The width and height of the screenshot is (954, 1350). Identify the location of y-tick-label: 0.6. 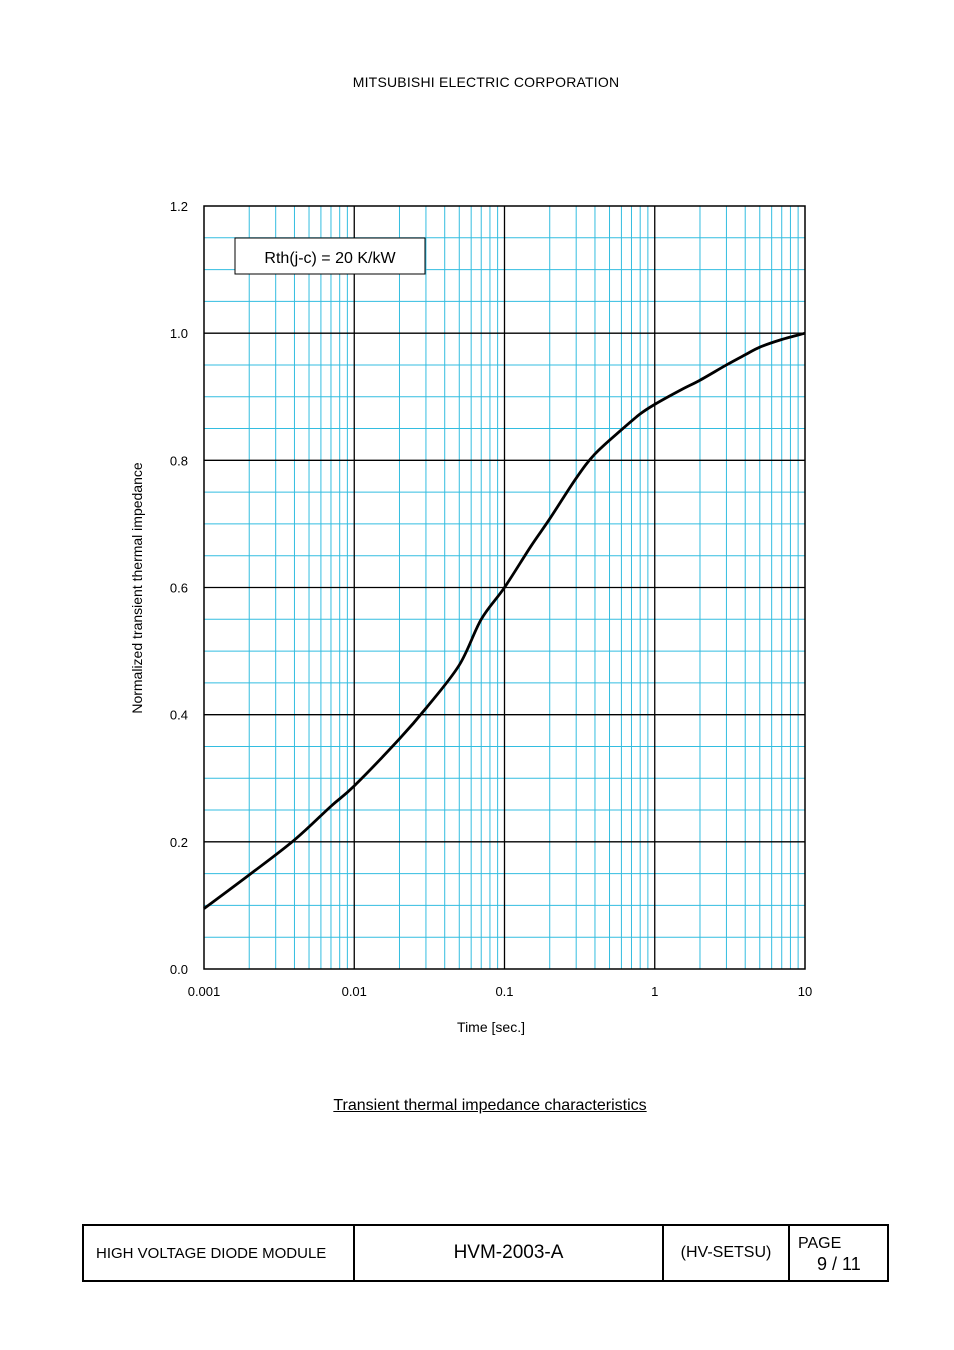
(179, 588).